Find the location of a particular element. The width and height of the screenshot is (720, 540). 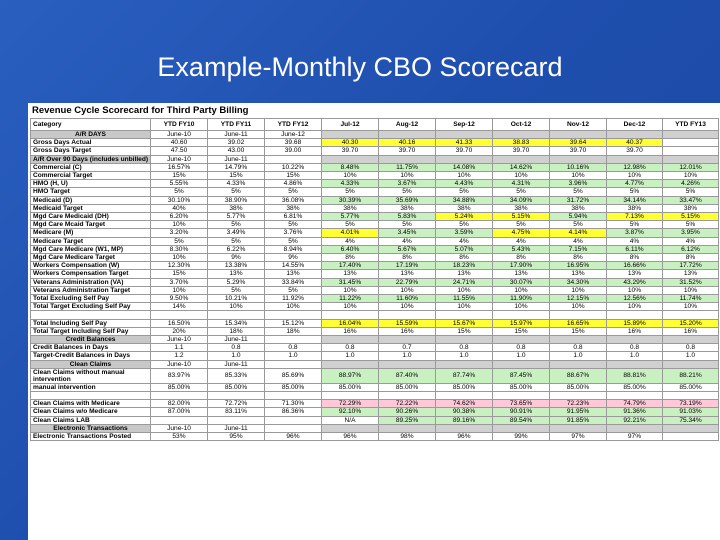

table-cell: 8.94% is located at coordinates (293, 249).